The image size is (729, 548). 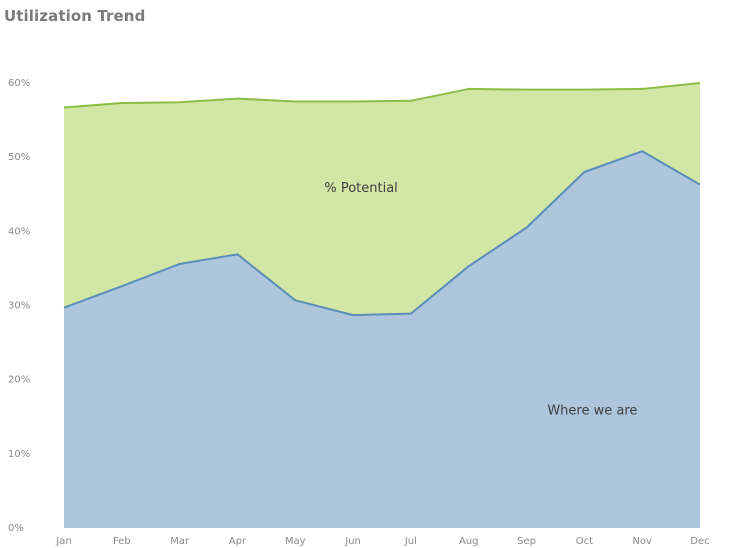 I want to click on x-tick-label: Jan, so click(x=63, y=541).